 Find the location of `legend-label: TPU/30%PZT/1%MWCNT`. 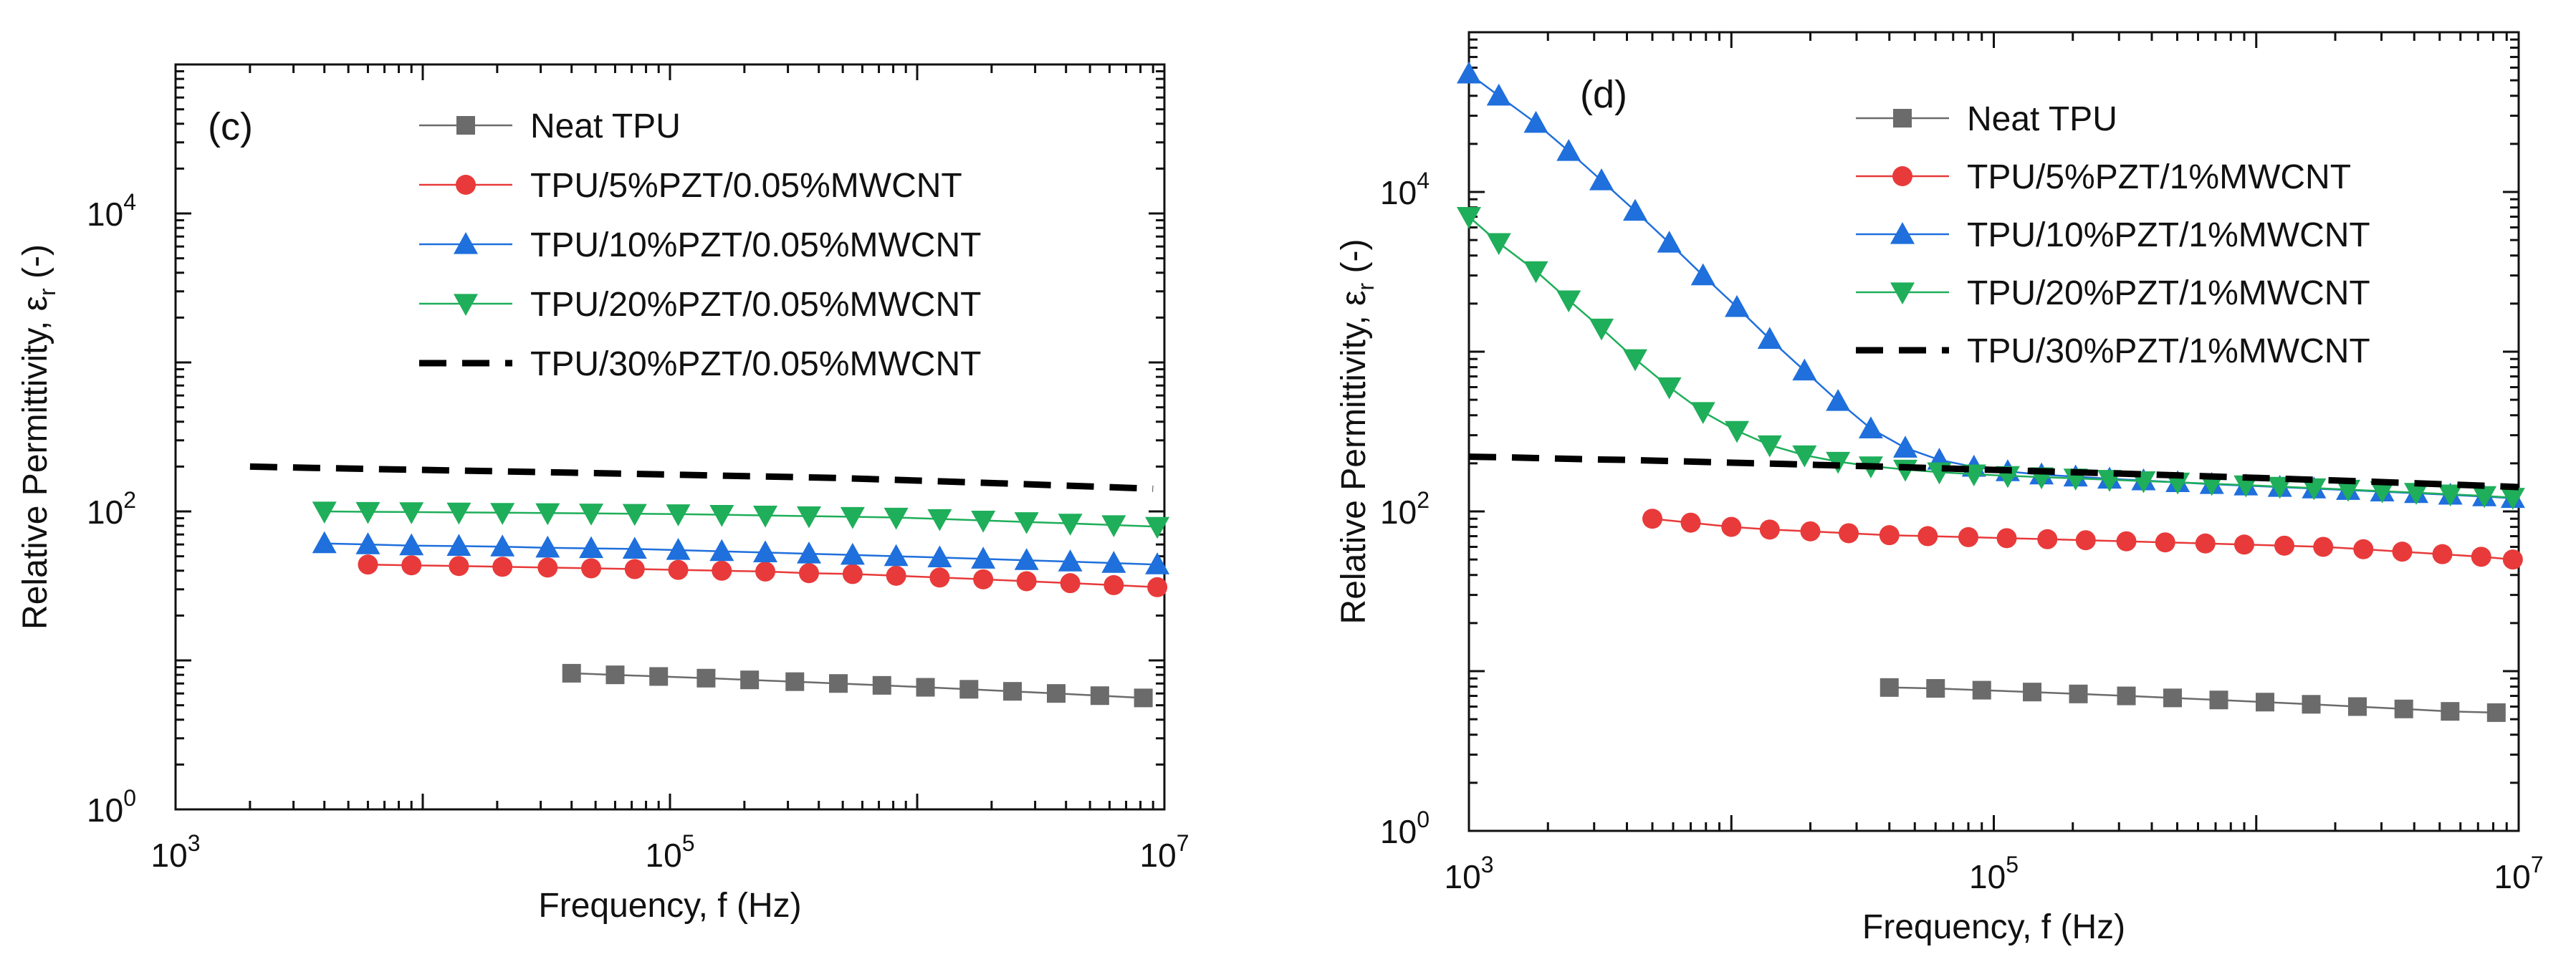

legend-label: TPU/30%PZT/1%MWCNT is located at coordinates (2168, 351).